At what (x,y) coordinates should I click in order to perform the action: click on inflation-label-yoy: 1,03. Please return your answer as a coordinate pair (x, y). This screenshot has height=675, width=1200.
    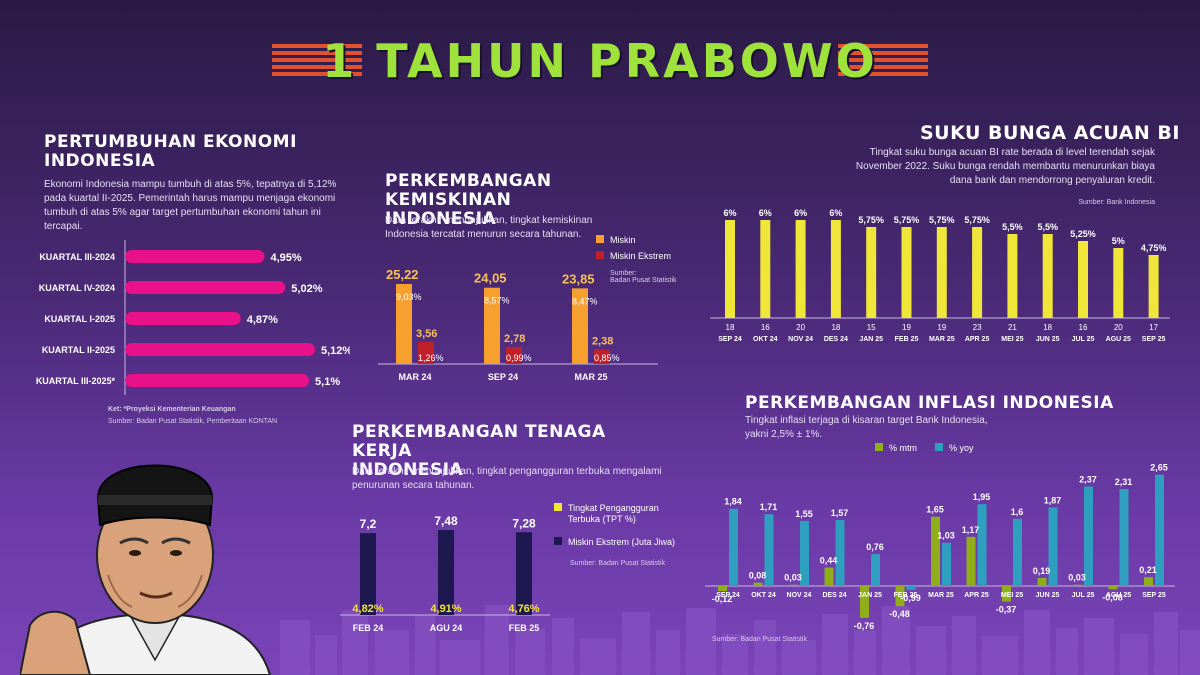
    Looking at the image, I should click on (946, 536).